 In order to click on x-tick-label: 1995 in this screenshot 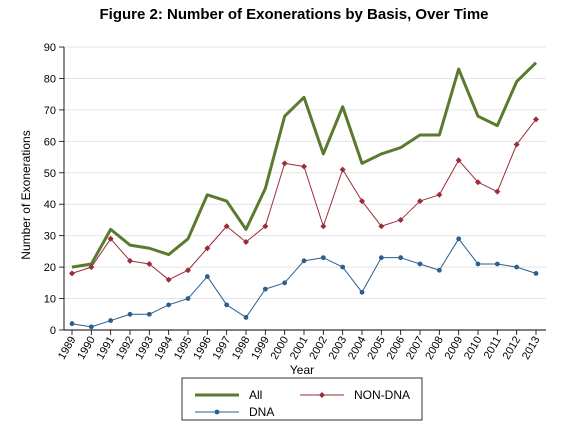, I will do `click(183, 348)`.